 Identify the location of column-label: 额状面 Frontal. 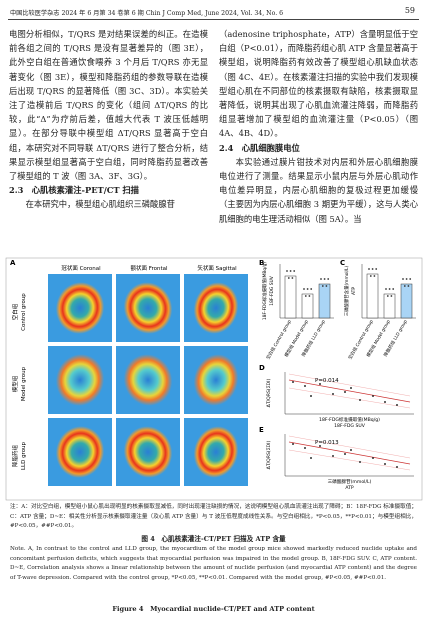
(149, 268).